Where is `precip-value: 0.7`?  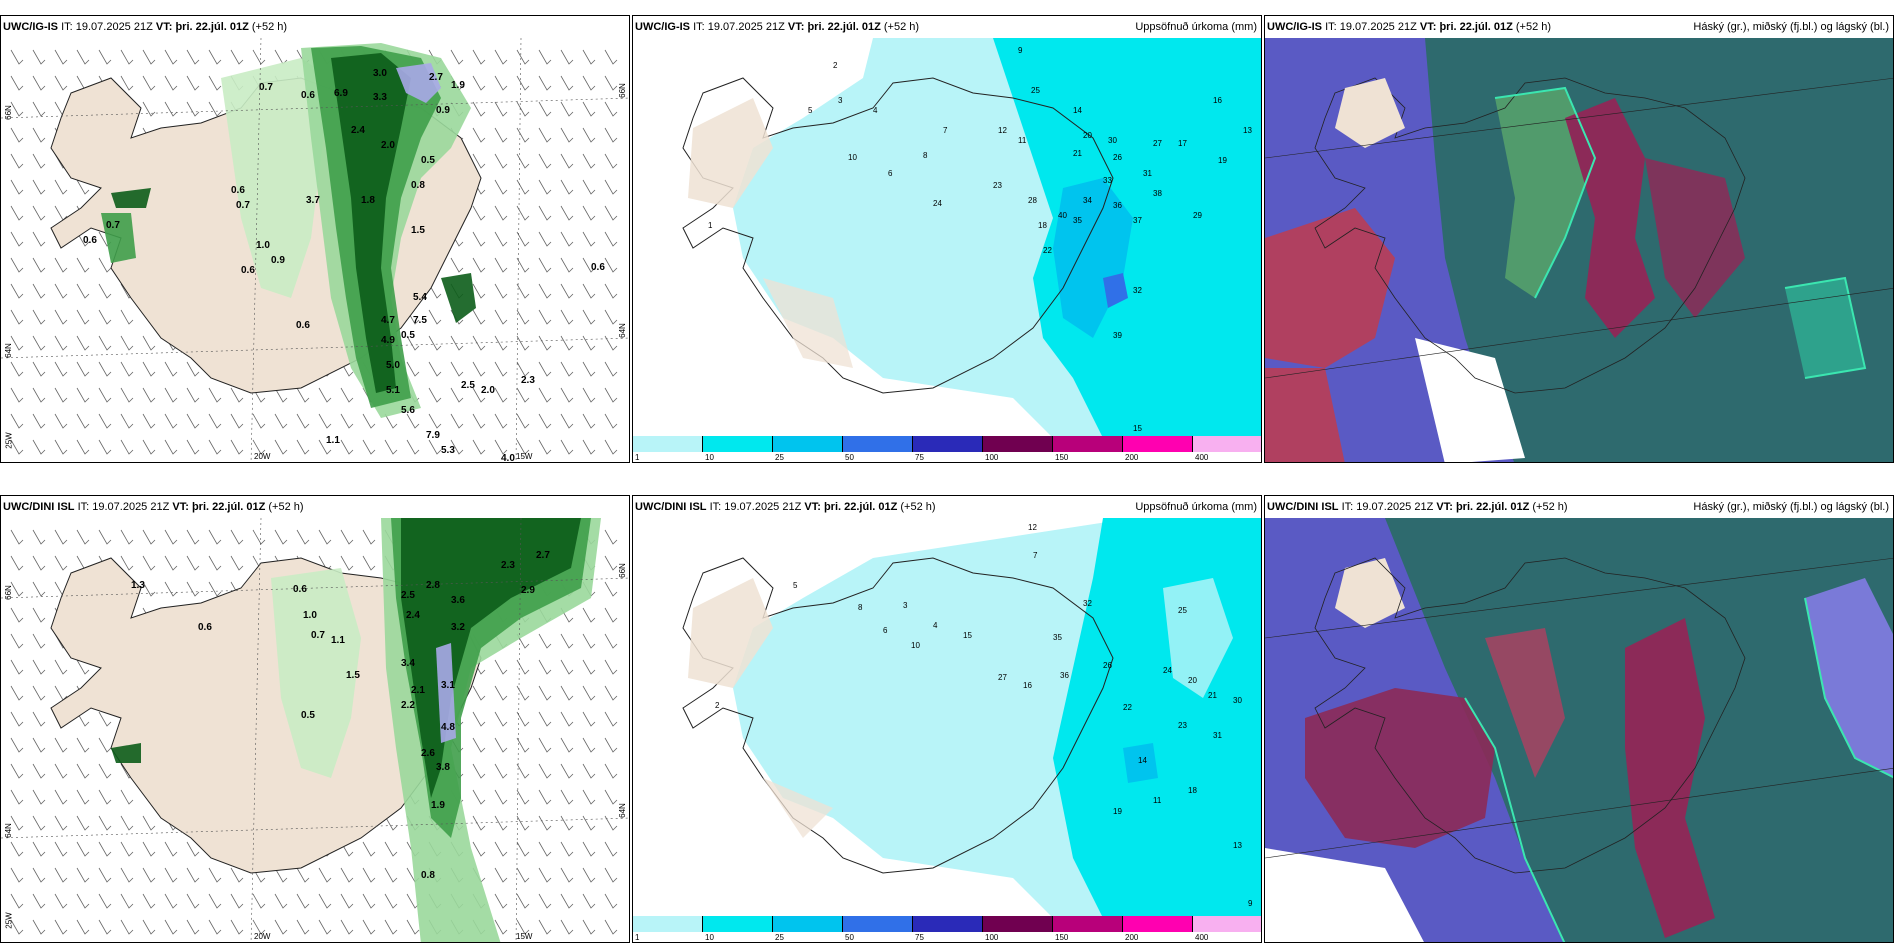
precip-value: 0.7 is located at coordinates (113, 225).